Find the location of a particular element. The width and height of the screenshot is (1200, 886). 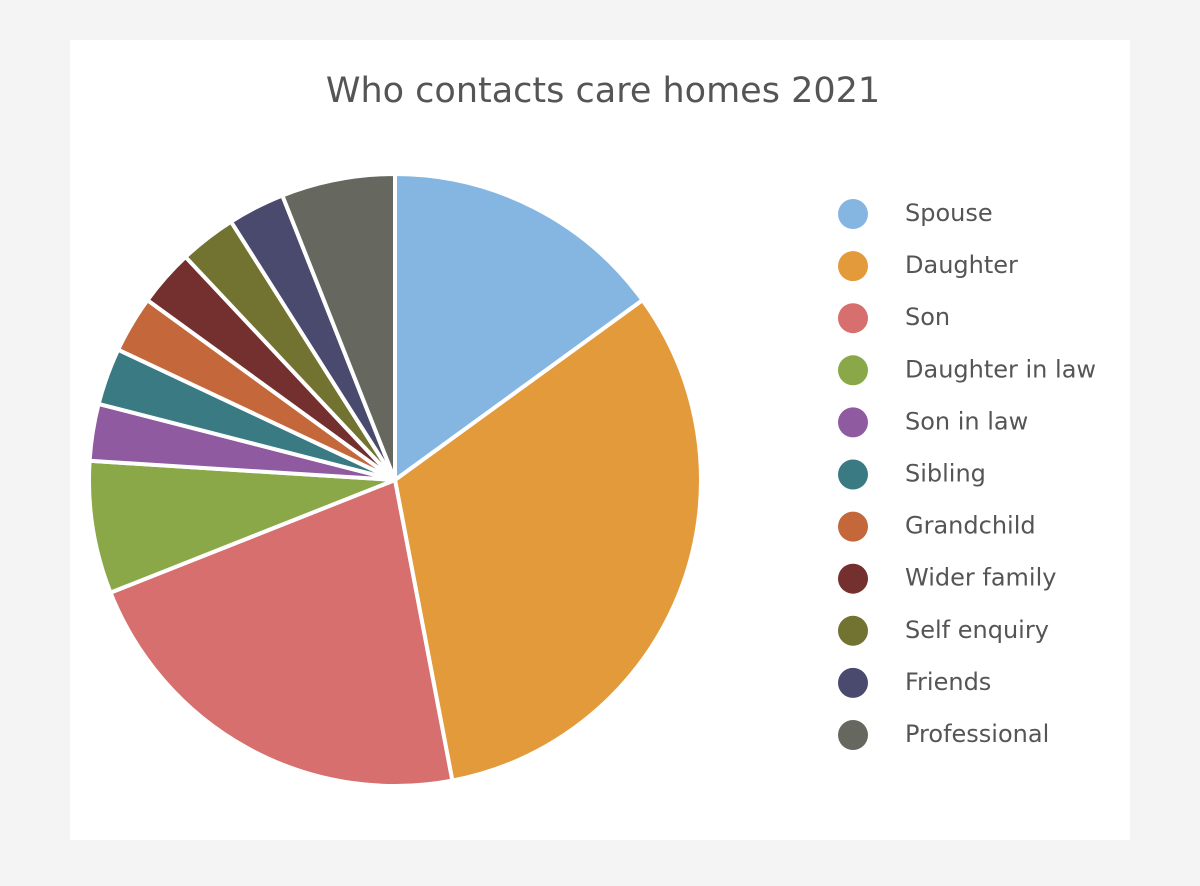

legend-label: Wider family is located at coordinates (980, 578).